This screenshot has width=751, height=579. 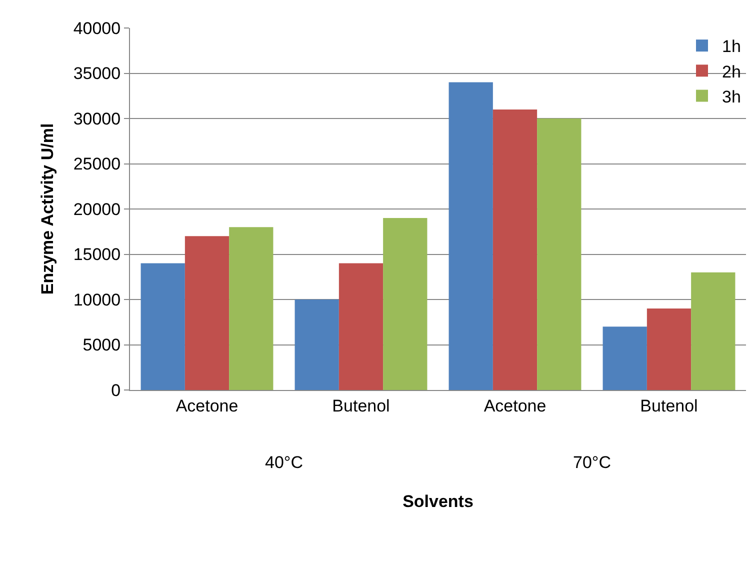 What do you see at coordinates (438, 501) in the screenshot?
I see `x-axis-title: Solvents` at bounding box center [438, 501].